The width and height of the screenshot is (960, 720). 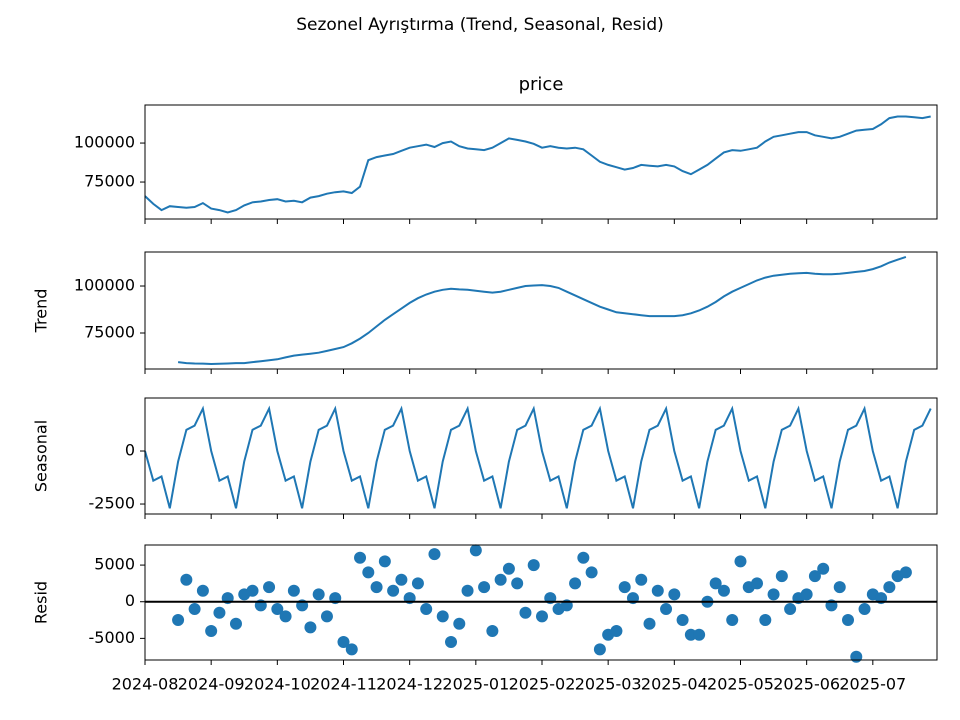 I want to click on x-tick-label: 2025-02, so click(x=542, y=684).